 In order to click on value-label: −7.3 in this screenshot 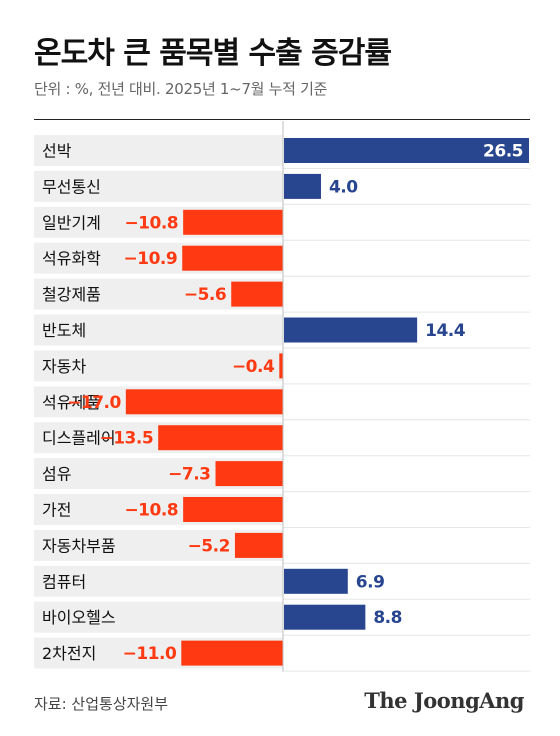, I will do `click(189, 475)`.